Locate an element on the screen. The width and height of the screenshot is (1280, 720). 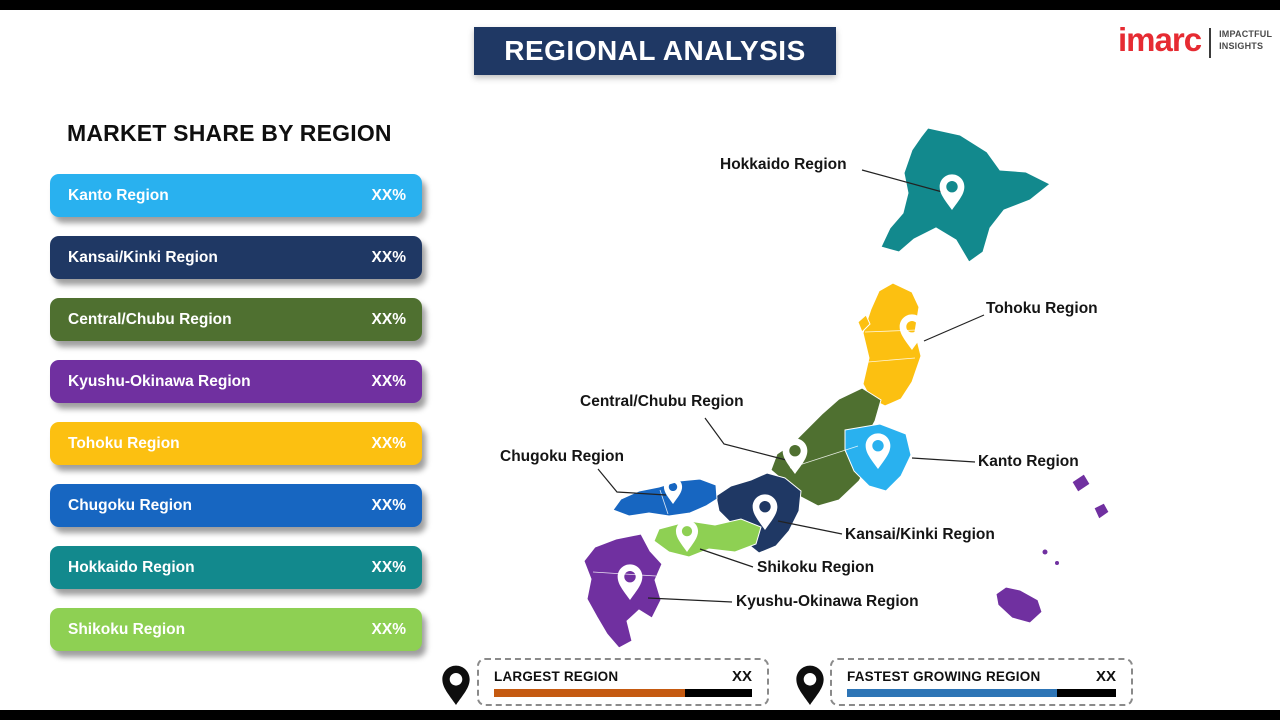
share-bar-label: Shikoku Region is located at coordinates (127, 629).